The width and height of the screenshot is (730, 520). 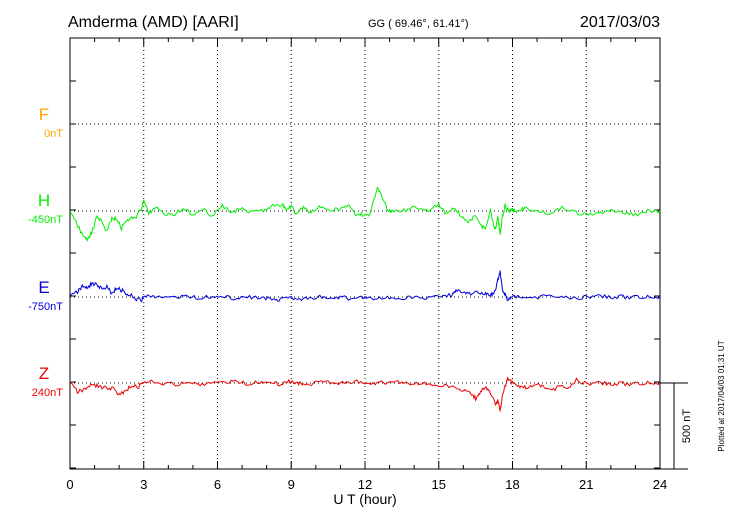 I want to click on series-line-E, so click(x=365, y=286).